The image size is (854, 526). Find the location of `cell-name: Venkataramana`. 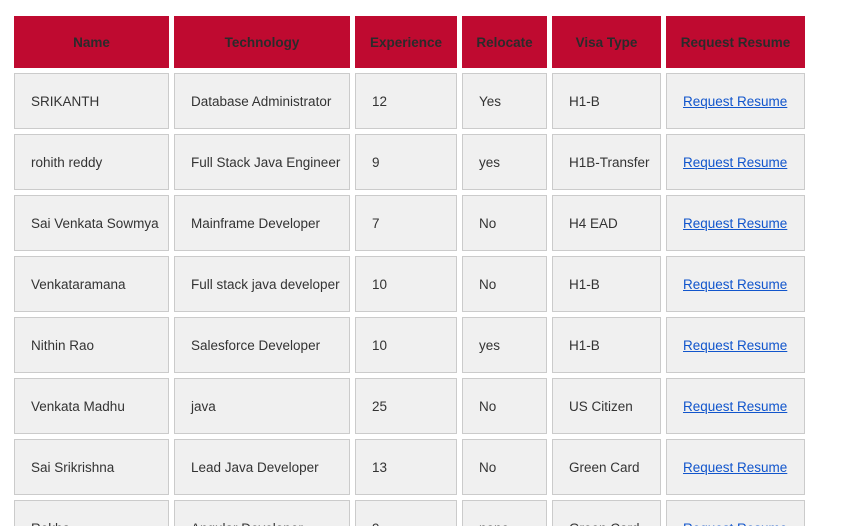

cell-name: Venkataramana is located at coordinates (91, 284).